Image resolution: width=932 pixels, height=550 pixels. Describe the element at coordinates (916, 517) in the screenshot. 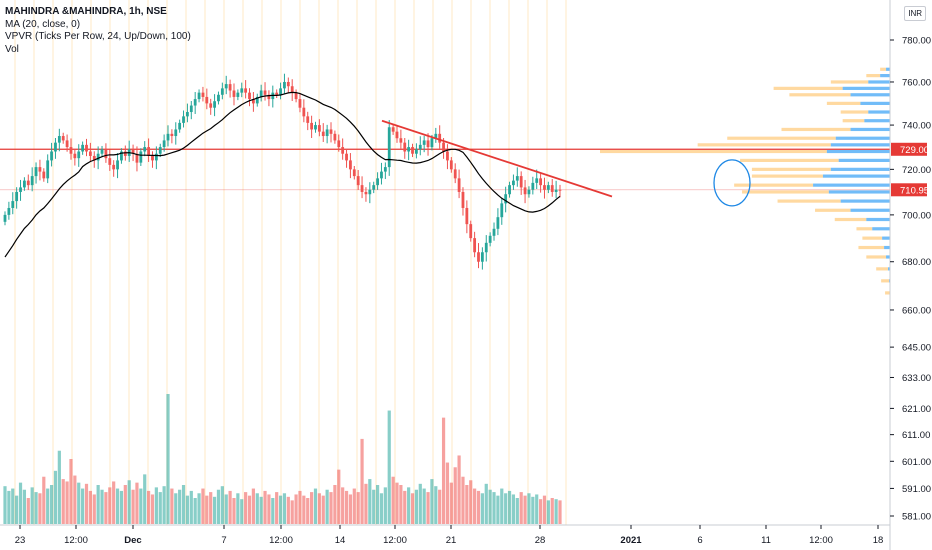

I see `price-tick-label: 581.00` at that location.